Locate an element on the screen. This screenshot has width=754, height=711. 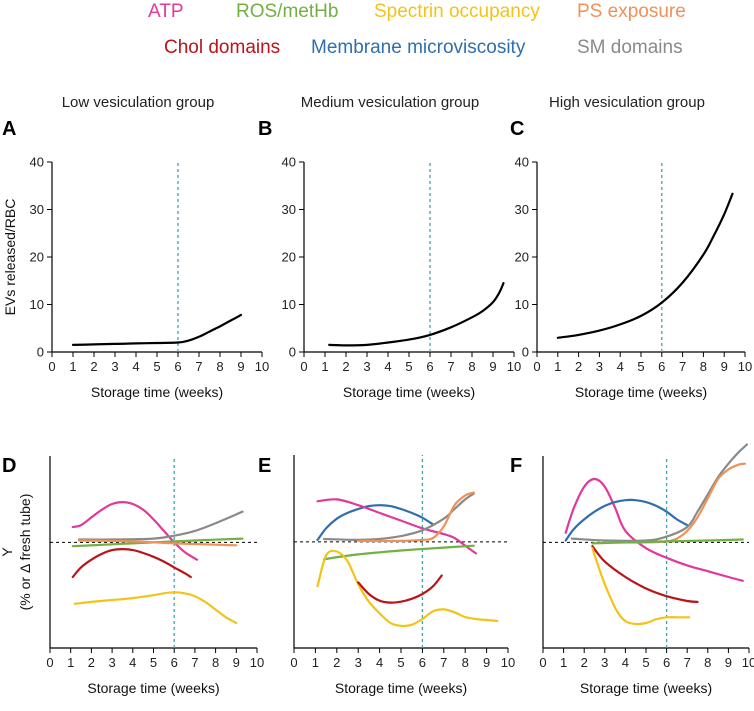
legend-entry-membrane-microviscosity: Membrane microviscosity is located at coordinates (418, 47).